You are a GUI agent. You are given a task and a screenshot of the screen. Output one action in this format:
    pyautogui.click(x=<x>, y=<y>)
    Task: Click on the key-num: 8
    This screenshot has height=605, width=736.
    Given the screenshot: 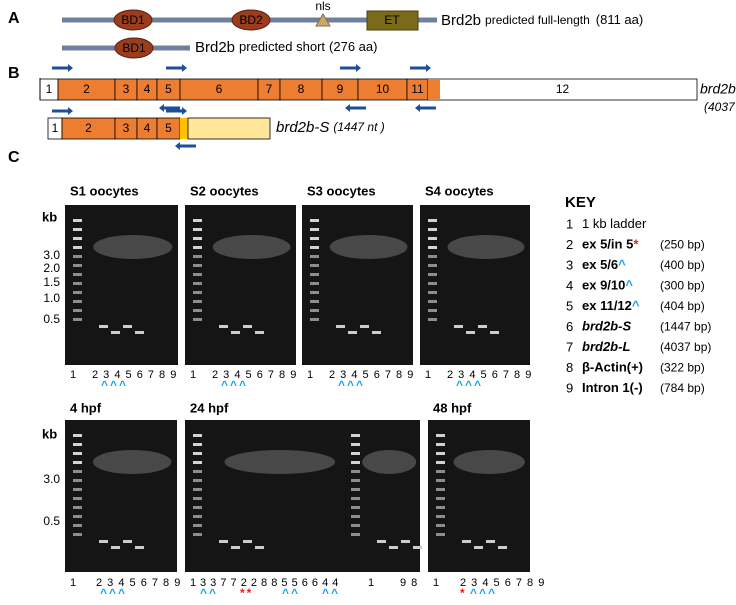 What is the action you would take?
    pyautogui.click(x=569, y=367)
    